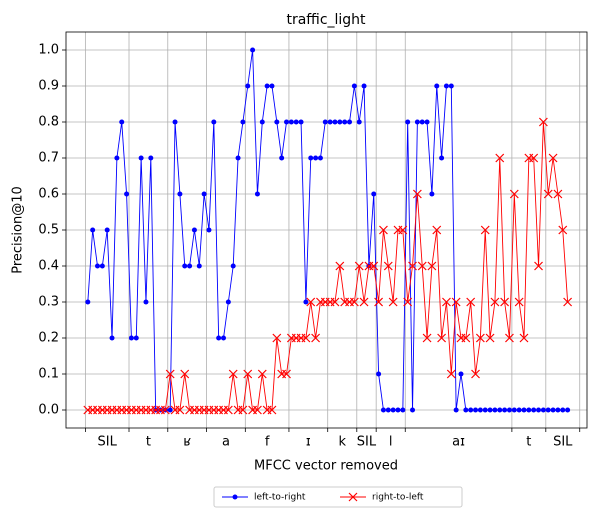 The width and height of the screenshot is (589, 514). I want to click on y-tick-label: 0.3, so click(48, 302).